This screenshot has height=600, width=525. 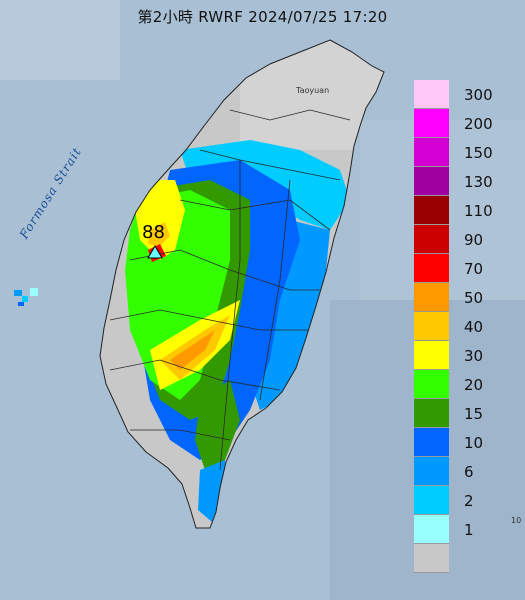 What do you see at coordinates (469, 472) in the screenshot?
I see `legend-label: 6` at bounding box center [469, 472].